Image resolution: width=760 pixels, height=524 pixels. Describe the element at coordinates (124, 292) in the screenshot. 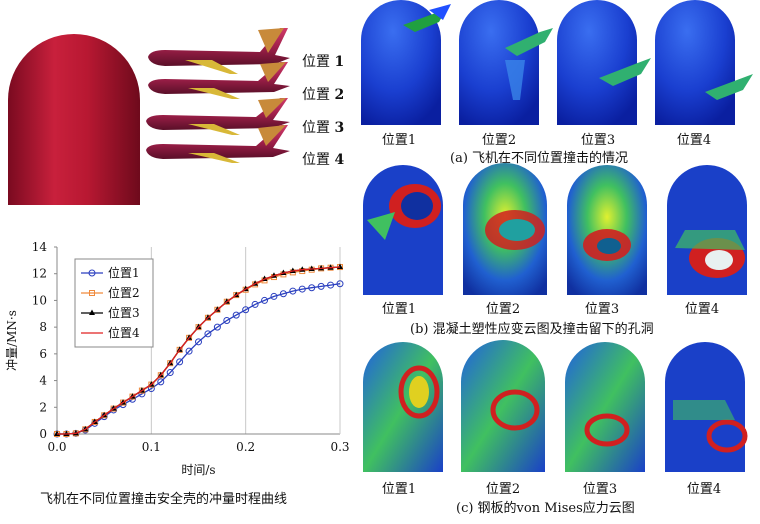

I see `legend-label: 位置2` at that location.